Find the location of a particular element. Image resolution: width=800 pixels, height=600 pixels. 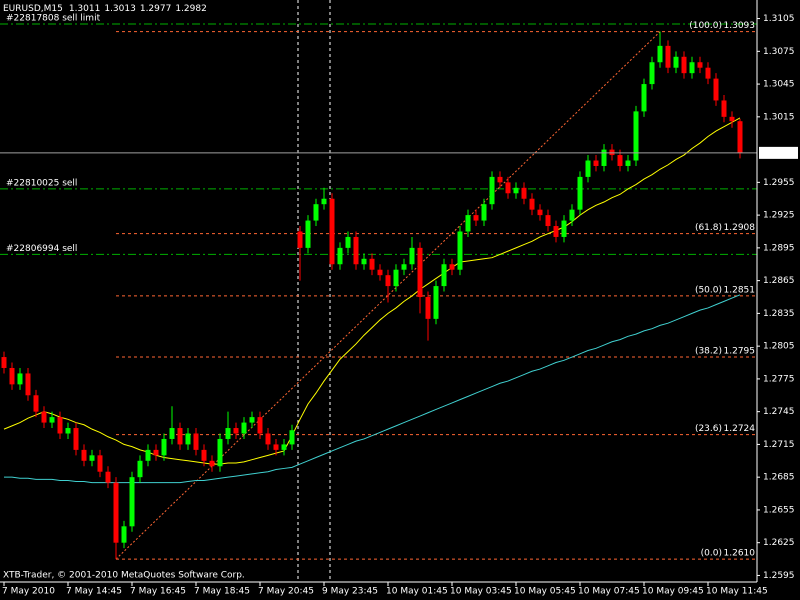

x-tick-label: 10 May 01:45 is located at coordinates (417, 592).